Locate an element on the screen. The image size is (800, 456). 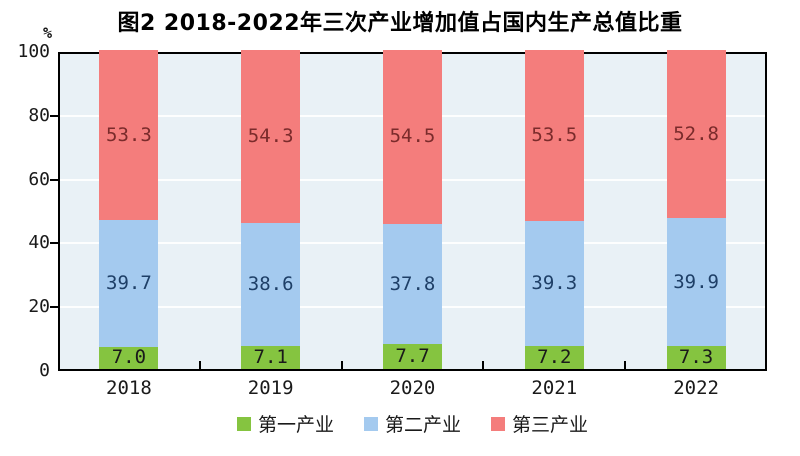
bar-value-label: 7.2 is located at coordinates (554, 357).